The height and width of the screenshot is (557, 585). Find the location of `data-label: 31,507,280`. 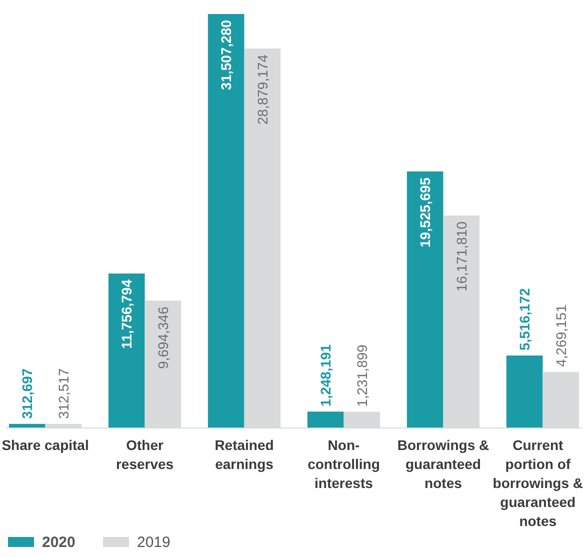

data-label: 31,507,280 is located at coordinates (226, 55).